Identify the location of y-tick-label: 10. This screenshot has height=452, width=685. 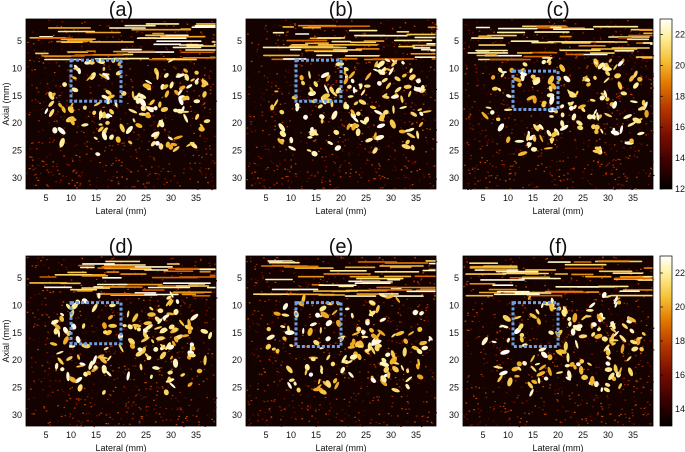
(454, 68).